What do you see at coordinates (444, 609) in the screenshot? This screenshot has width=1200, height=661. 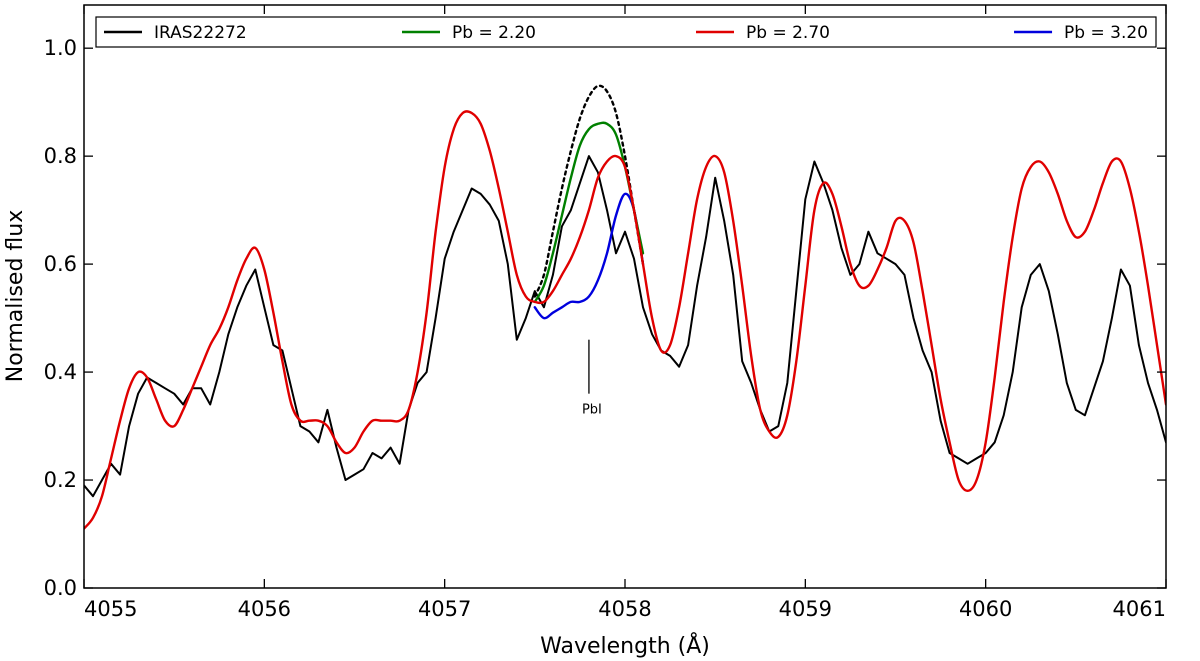 I see `x-tick-label: 4057` at bounding box center [444, 609].